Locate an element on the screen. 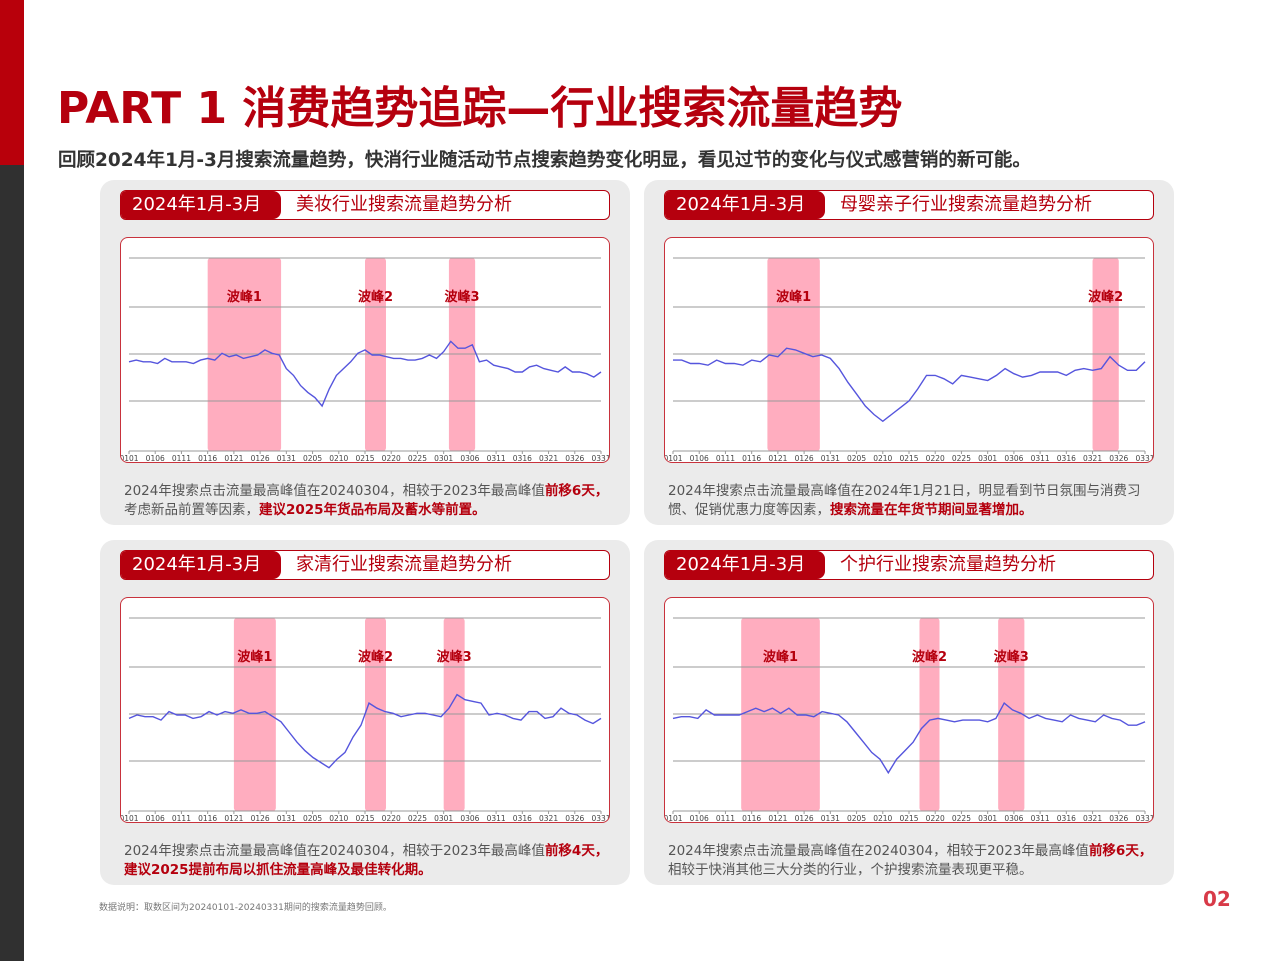 Image resolution: width=1280 pixels, height=961 pixels. page-title: PART 1 消费趋势追踪—行业搜索流量趋势 is located at coordinates (480, 108).